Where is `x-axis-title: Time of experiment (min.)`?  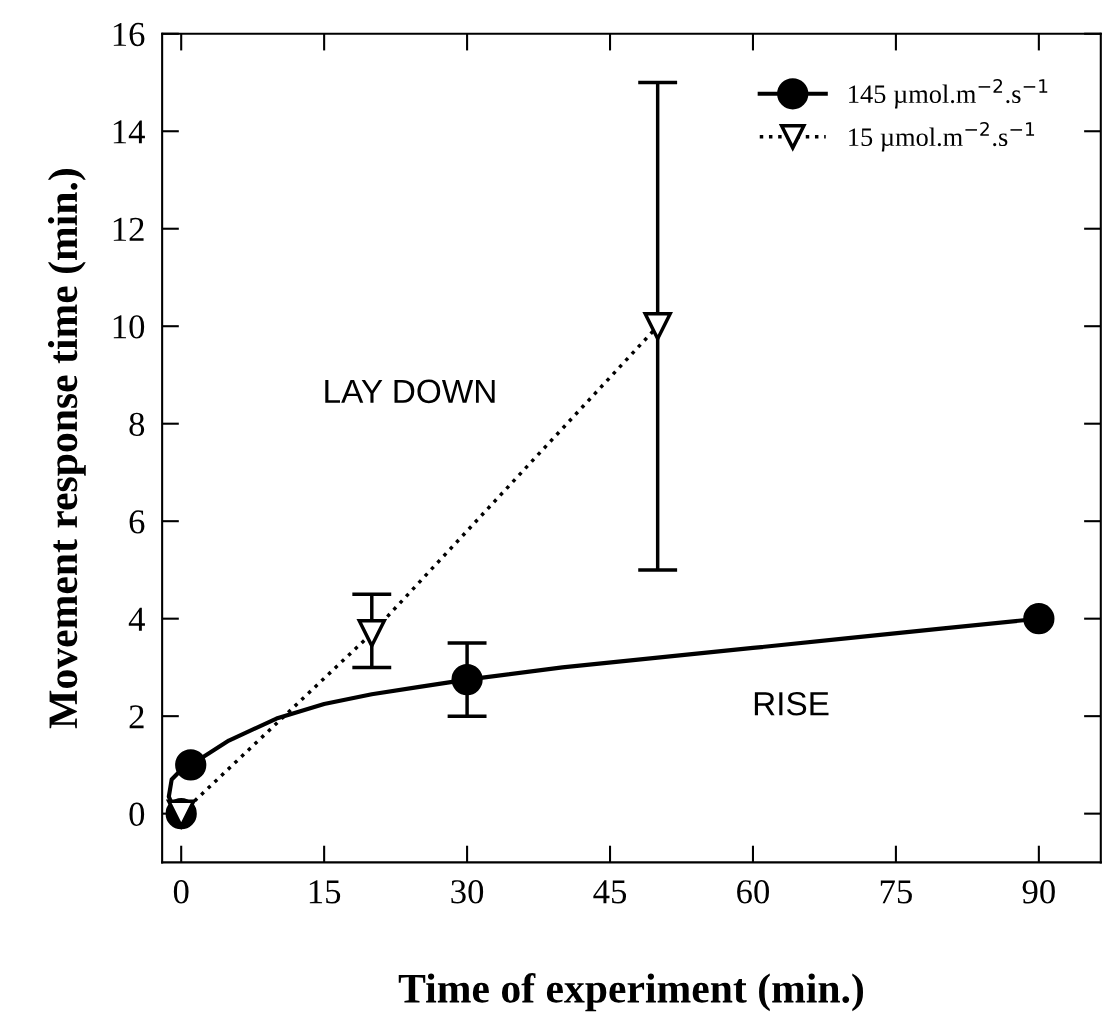 x-axis-title: Time of experiment (min.) is located at coordinates (631, 992).